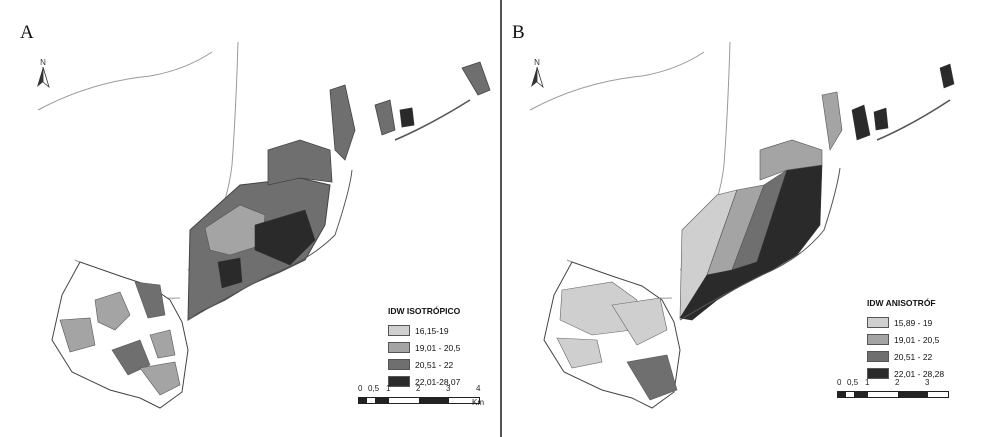 This screenshot has height=437, width=983. What do you see at coordinates (478, 402) in the screenshot?
I see `scale-unit: Km` at bounding box center [478, 402].